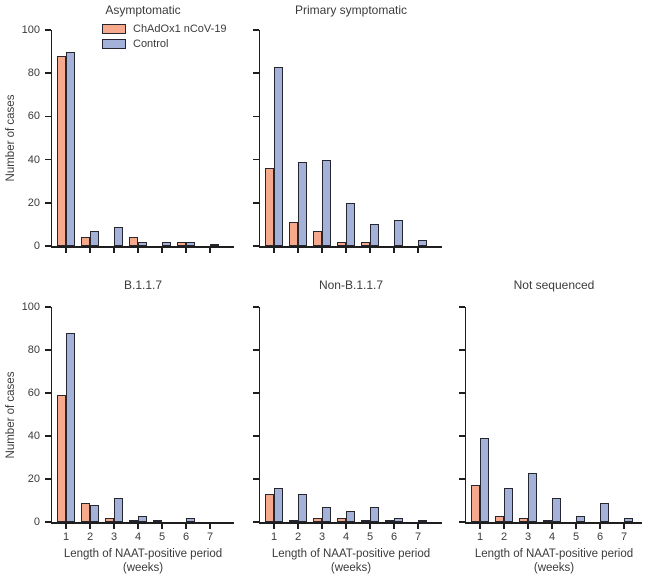 This screenshot has height=584, width=645. I want to click on legend: ChAdOx1 nCoV-19 Control, so click(164, 36).